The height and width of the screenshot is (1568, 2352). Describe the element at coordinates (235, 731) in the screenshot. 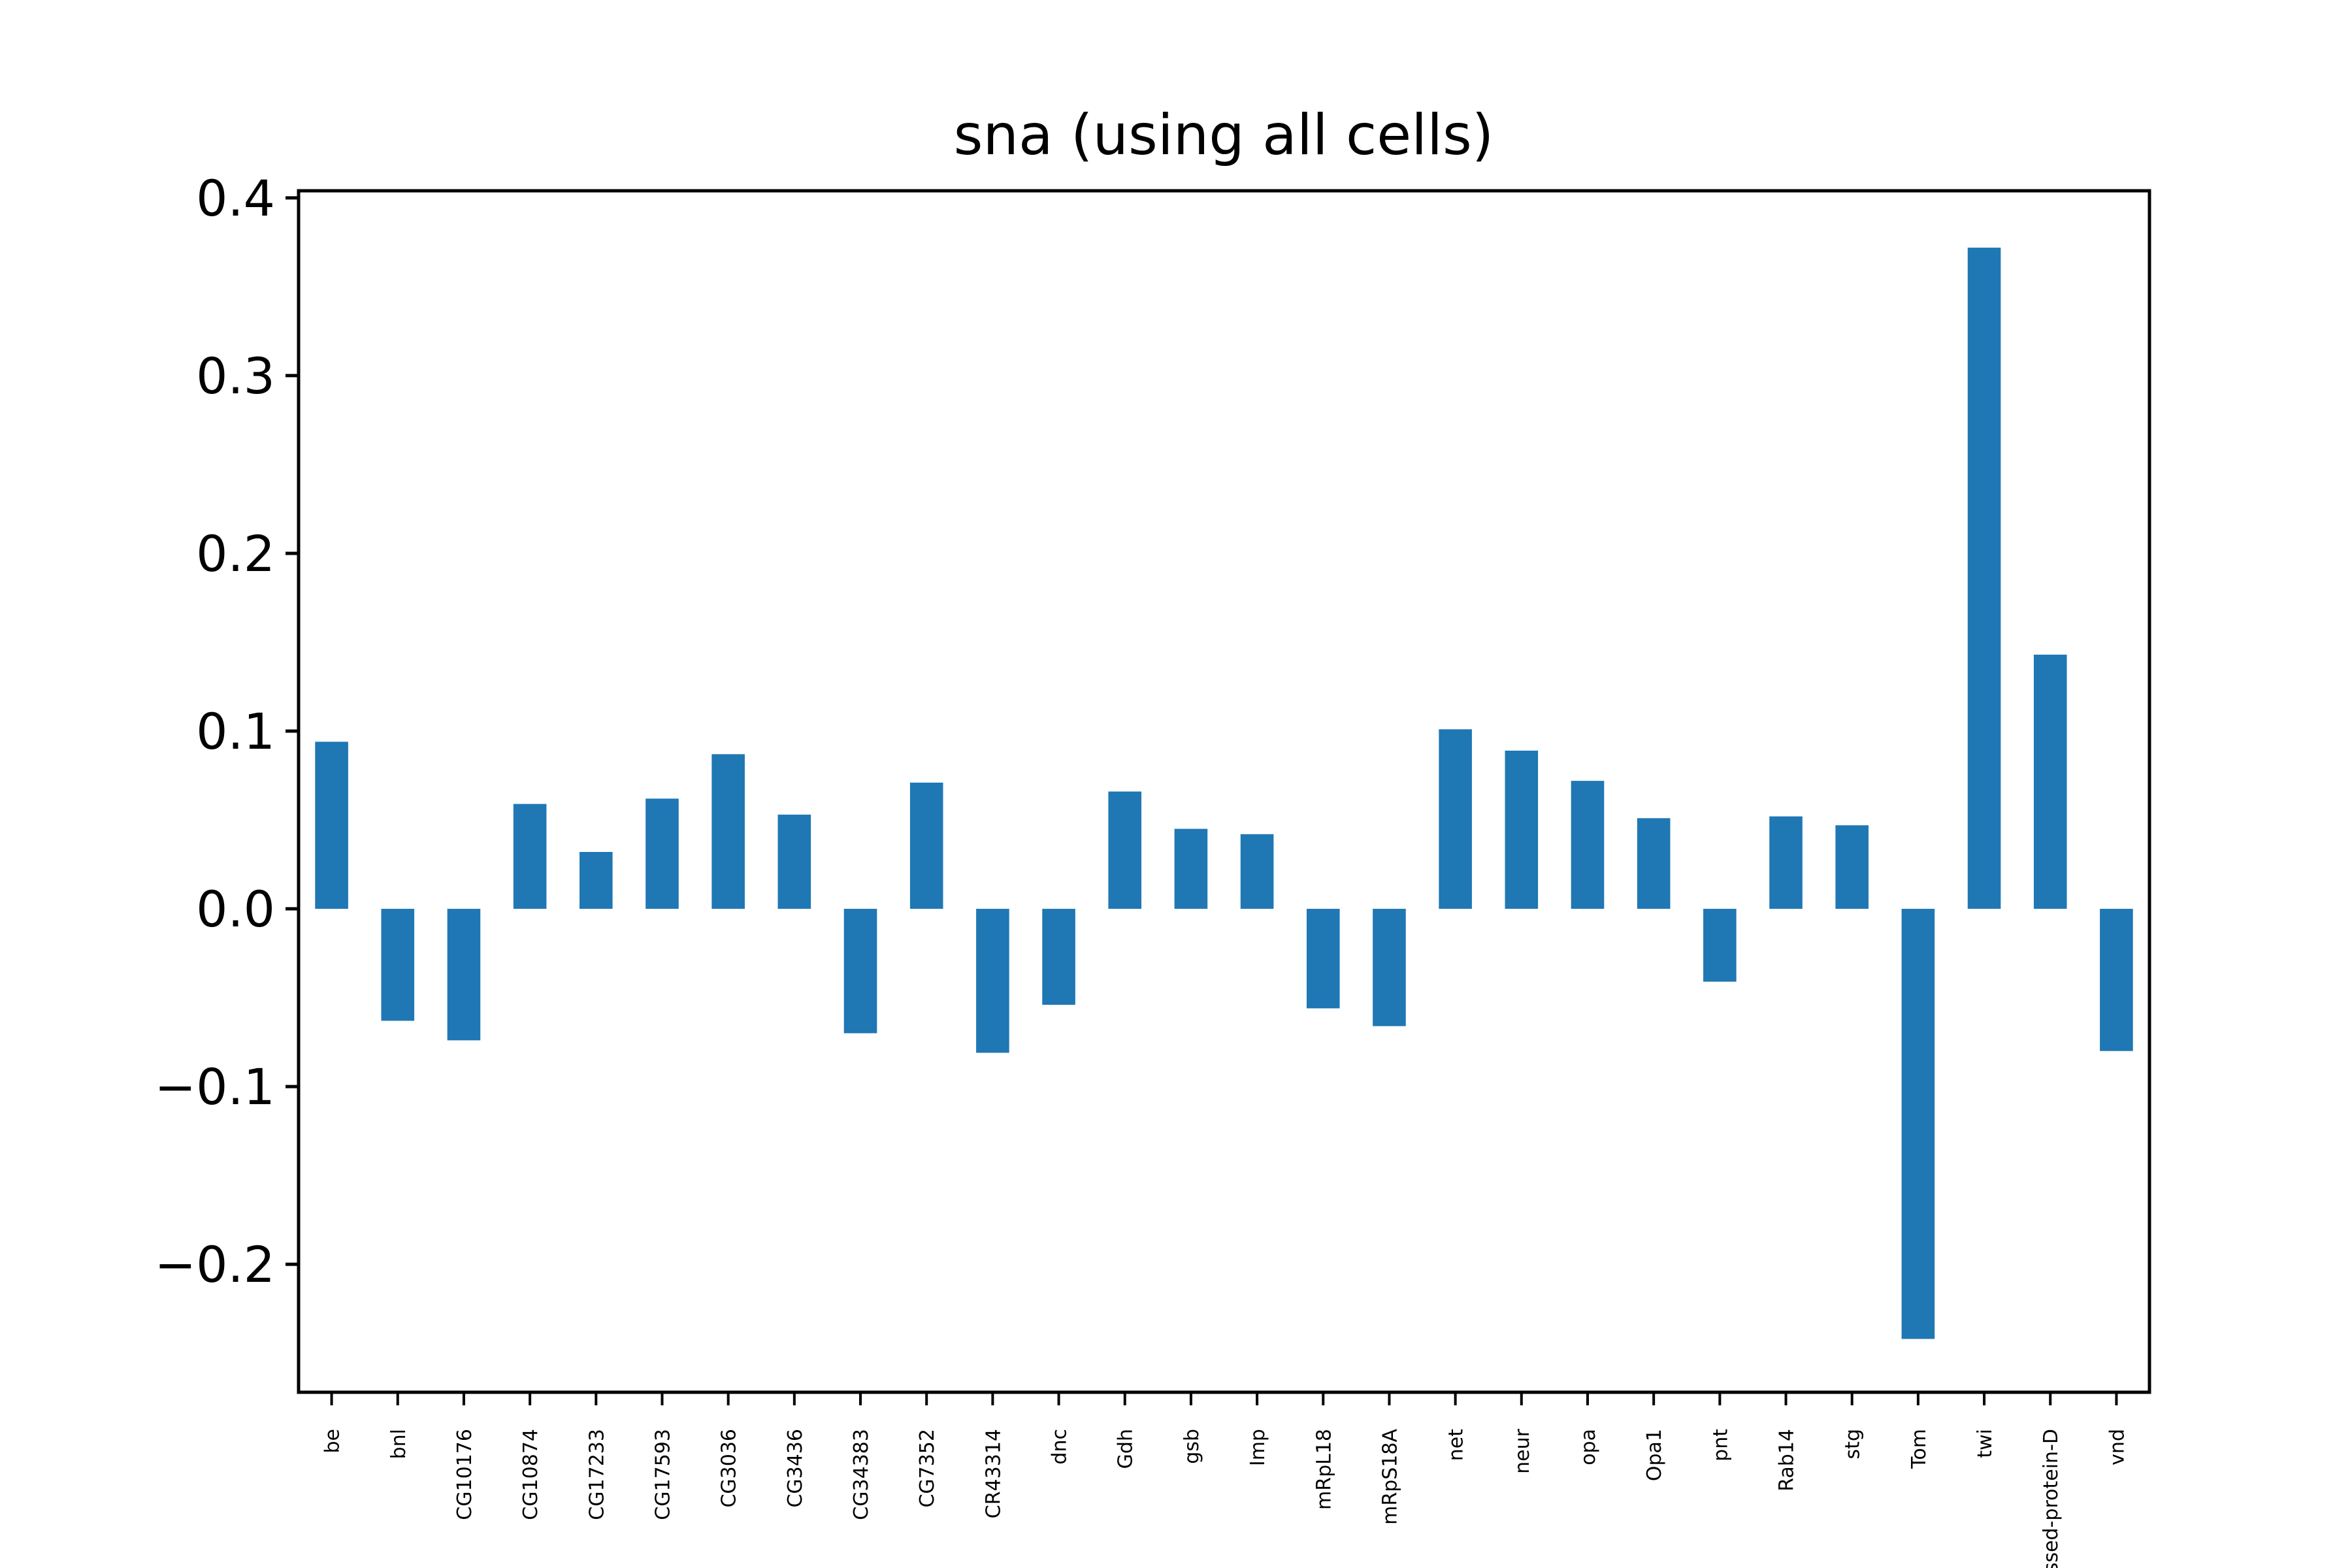

I see `ytick-label: 0.1` at that location.